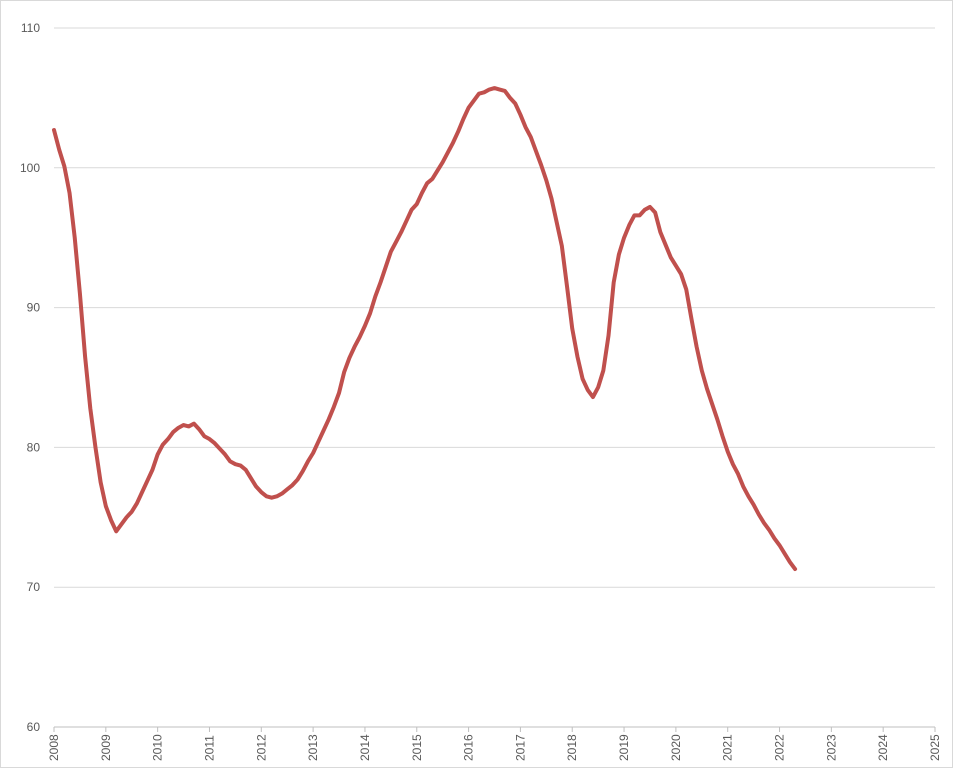  What do you see at coordinates (30, 28) in the screenshot?
I see `y-tick-label: 110` at bounding box center [30, 28].